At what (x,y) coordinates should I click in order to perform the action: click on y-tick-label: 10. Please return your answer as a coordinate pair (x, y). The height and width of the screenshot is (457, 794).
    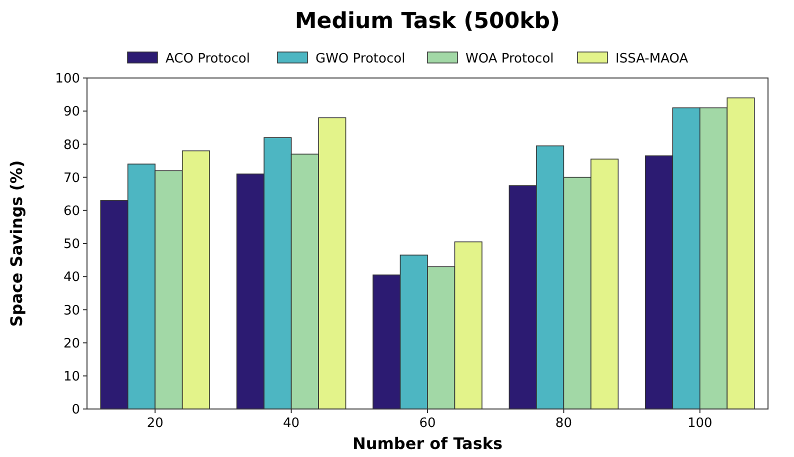
    Looking at the image, I should click on (71, 376).